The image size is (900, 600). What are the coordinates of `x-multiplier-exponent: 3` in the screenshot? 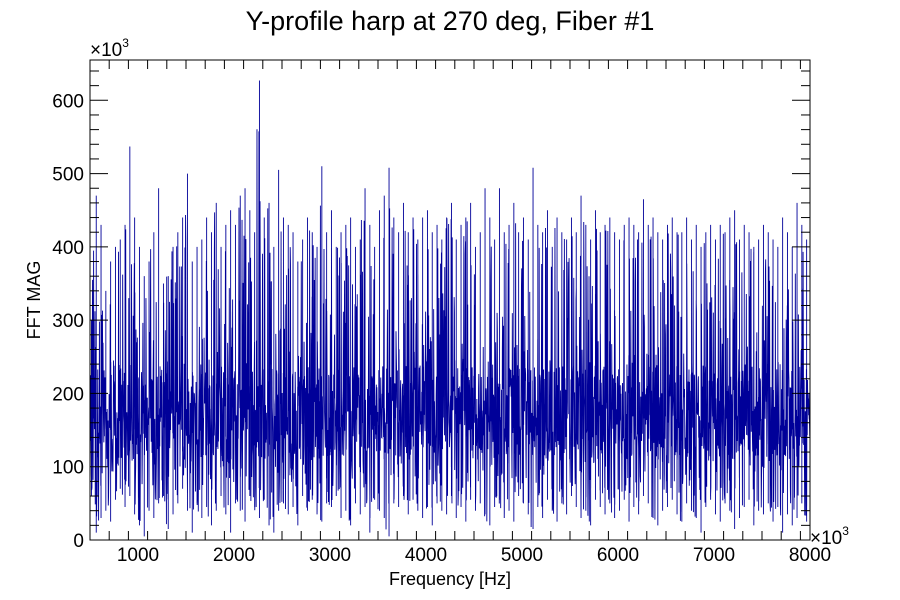 It's located at (845, 531).